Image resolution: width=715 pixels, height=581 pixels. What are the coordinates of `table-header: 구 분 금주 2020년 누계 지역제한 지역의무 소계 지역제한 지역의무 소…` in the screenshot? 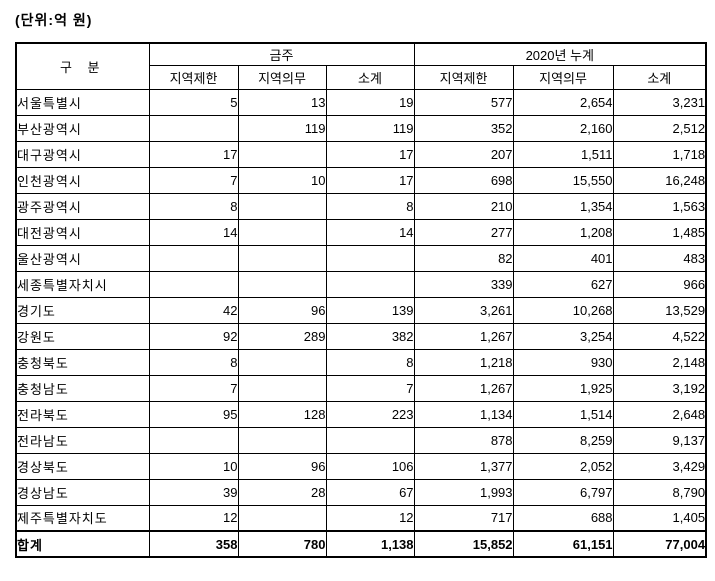 It's located at (361, 66).